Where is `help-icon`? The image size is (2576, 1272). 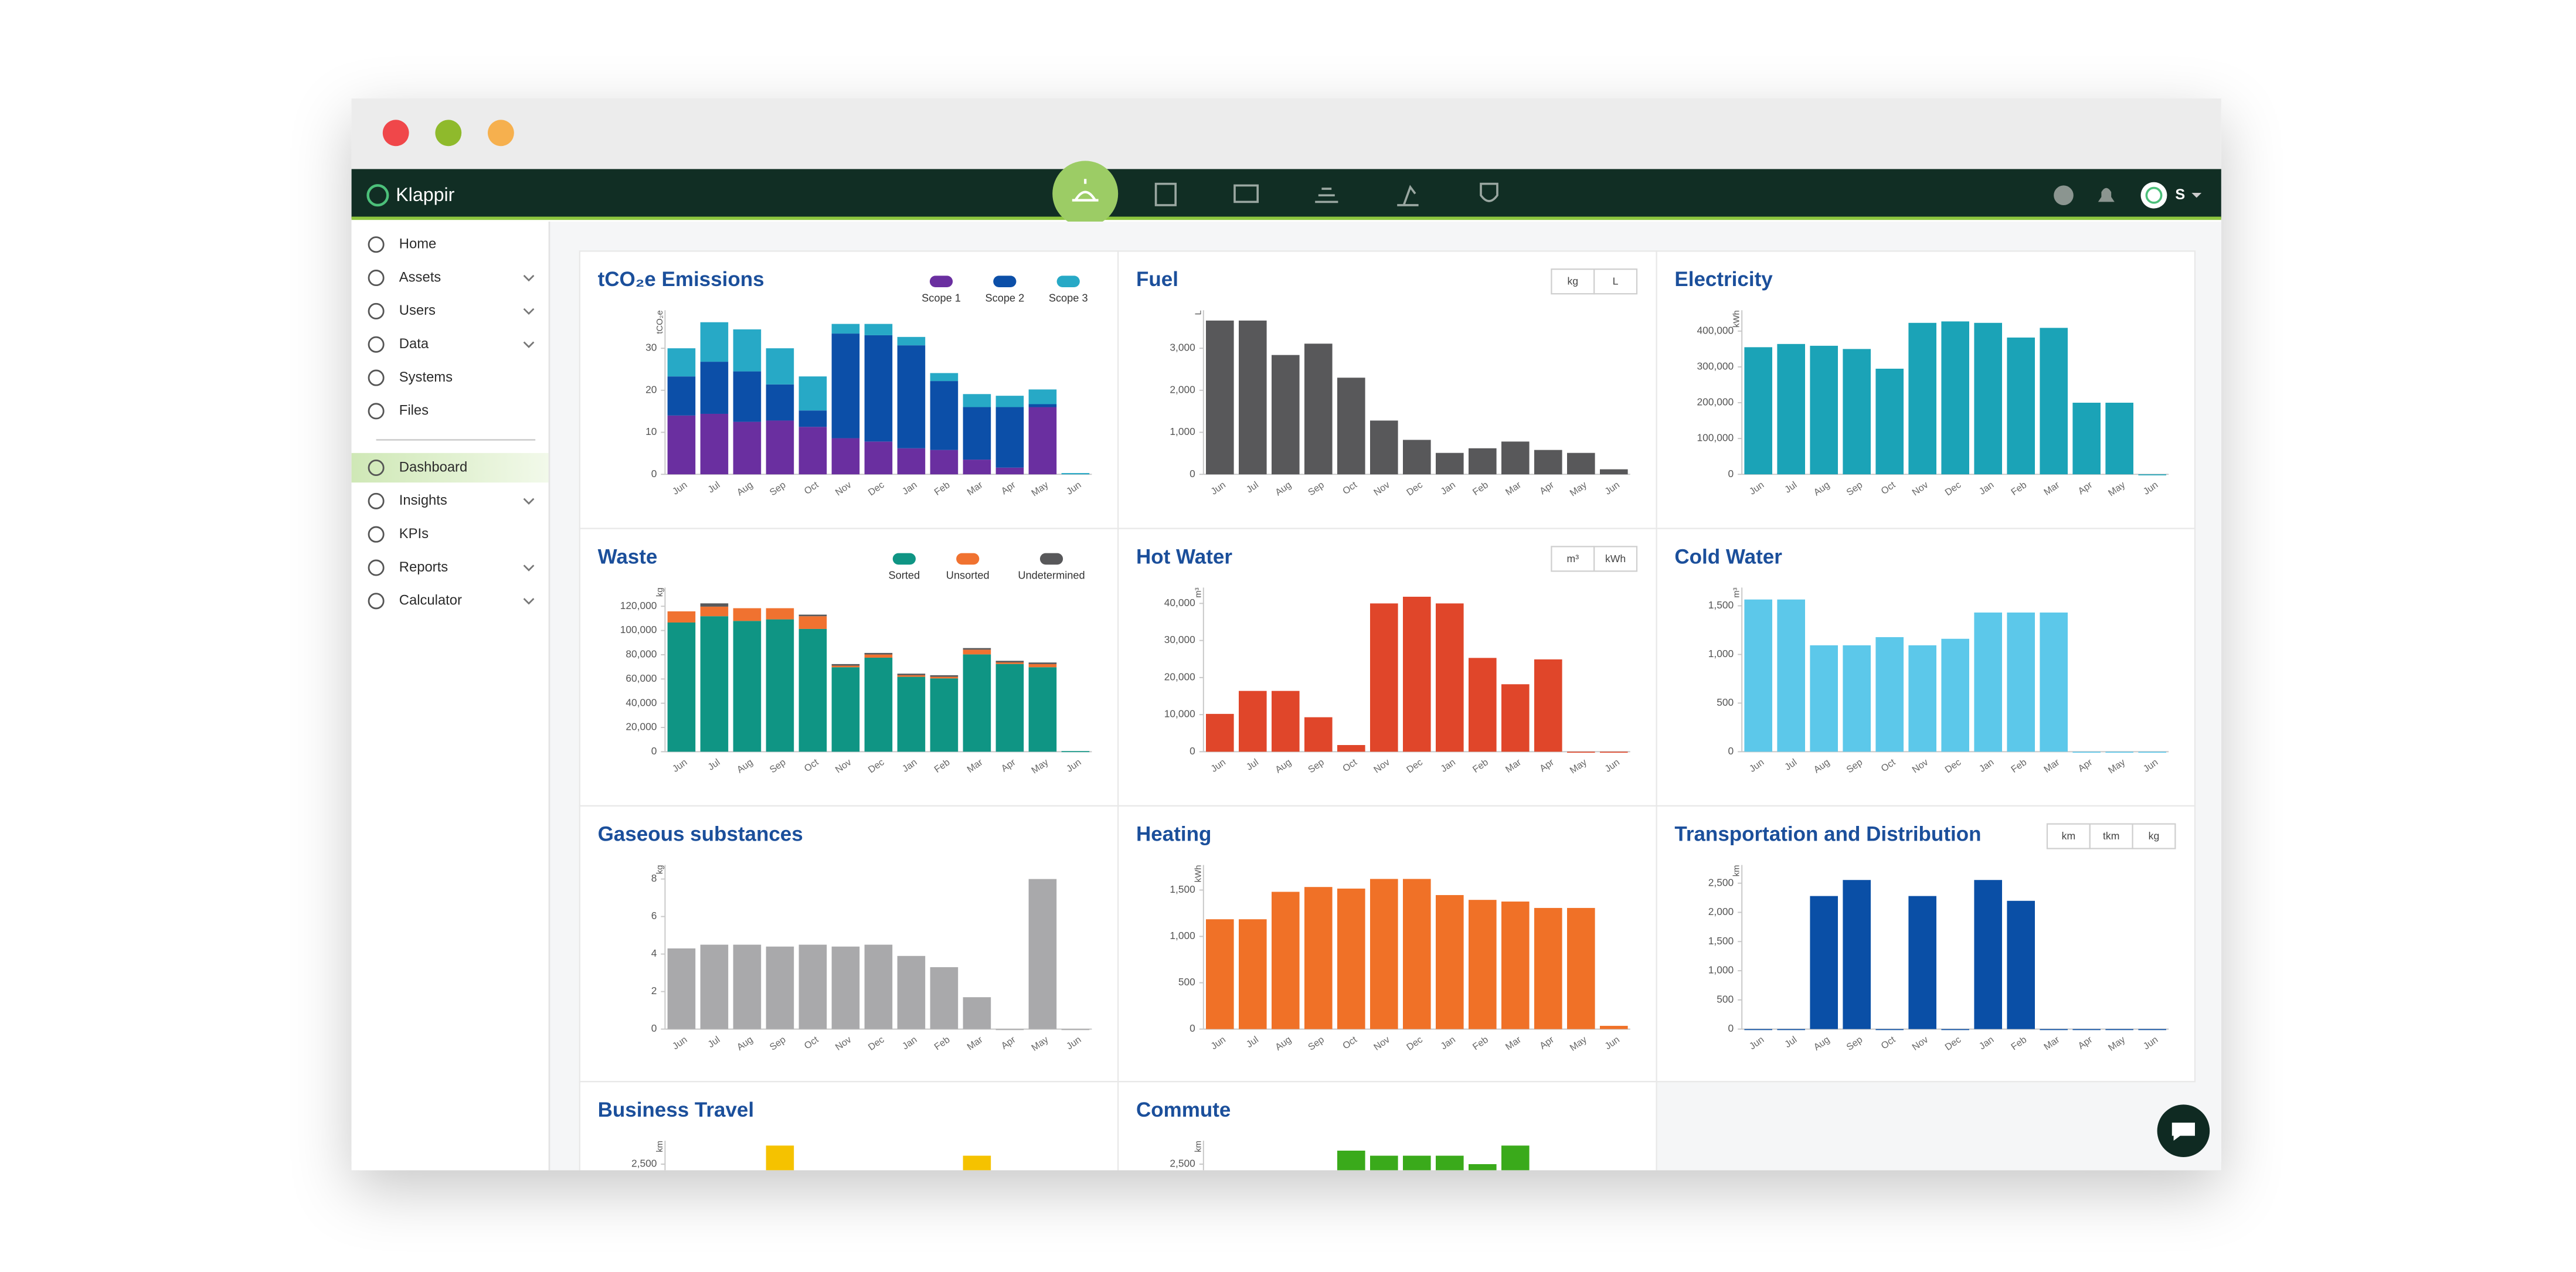 help-icon is located at coordinates (2064, 195).